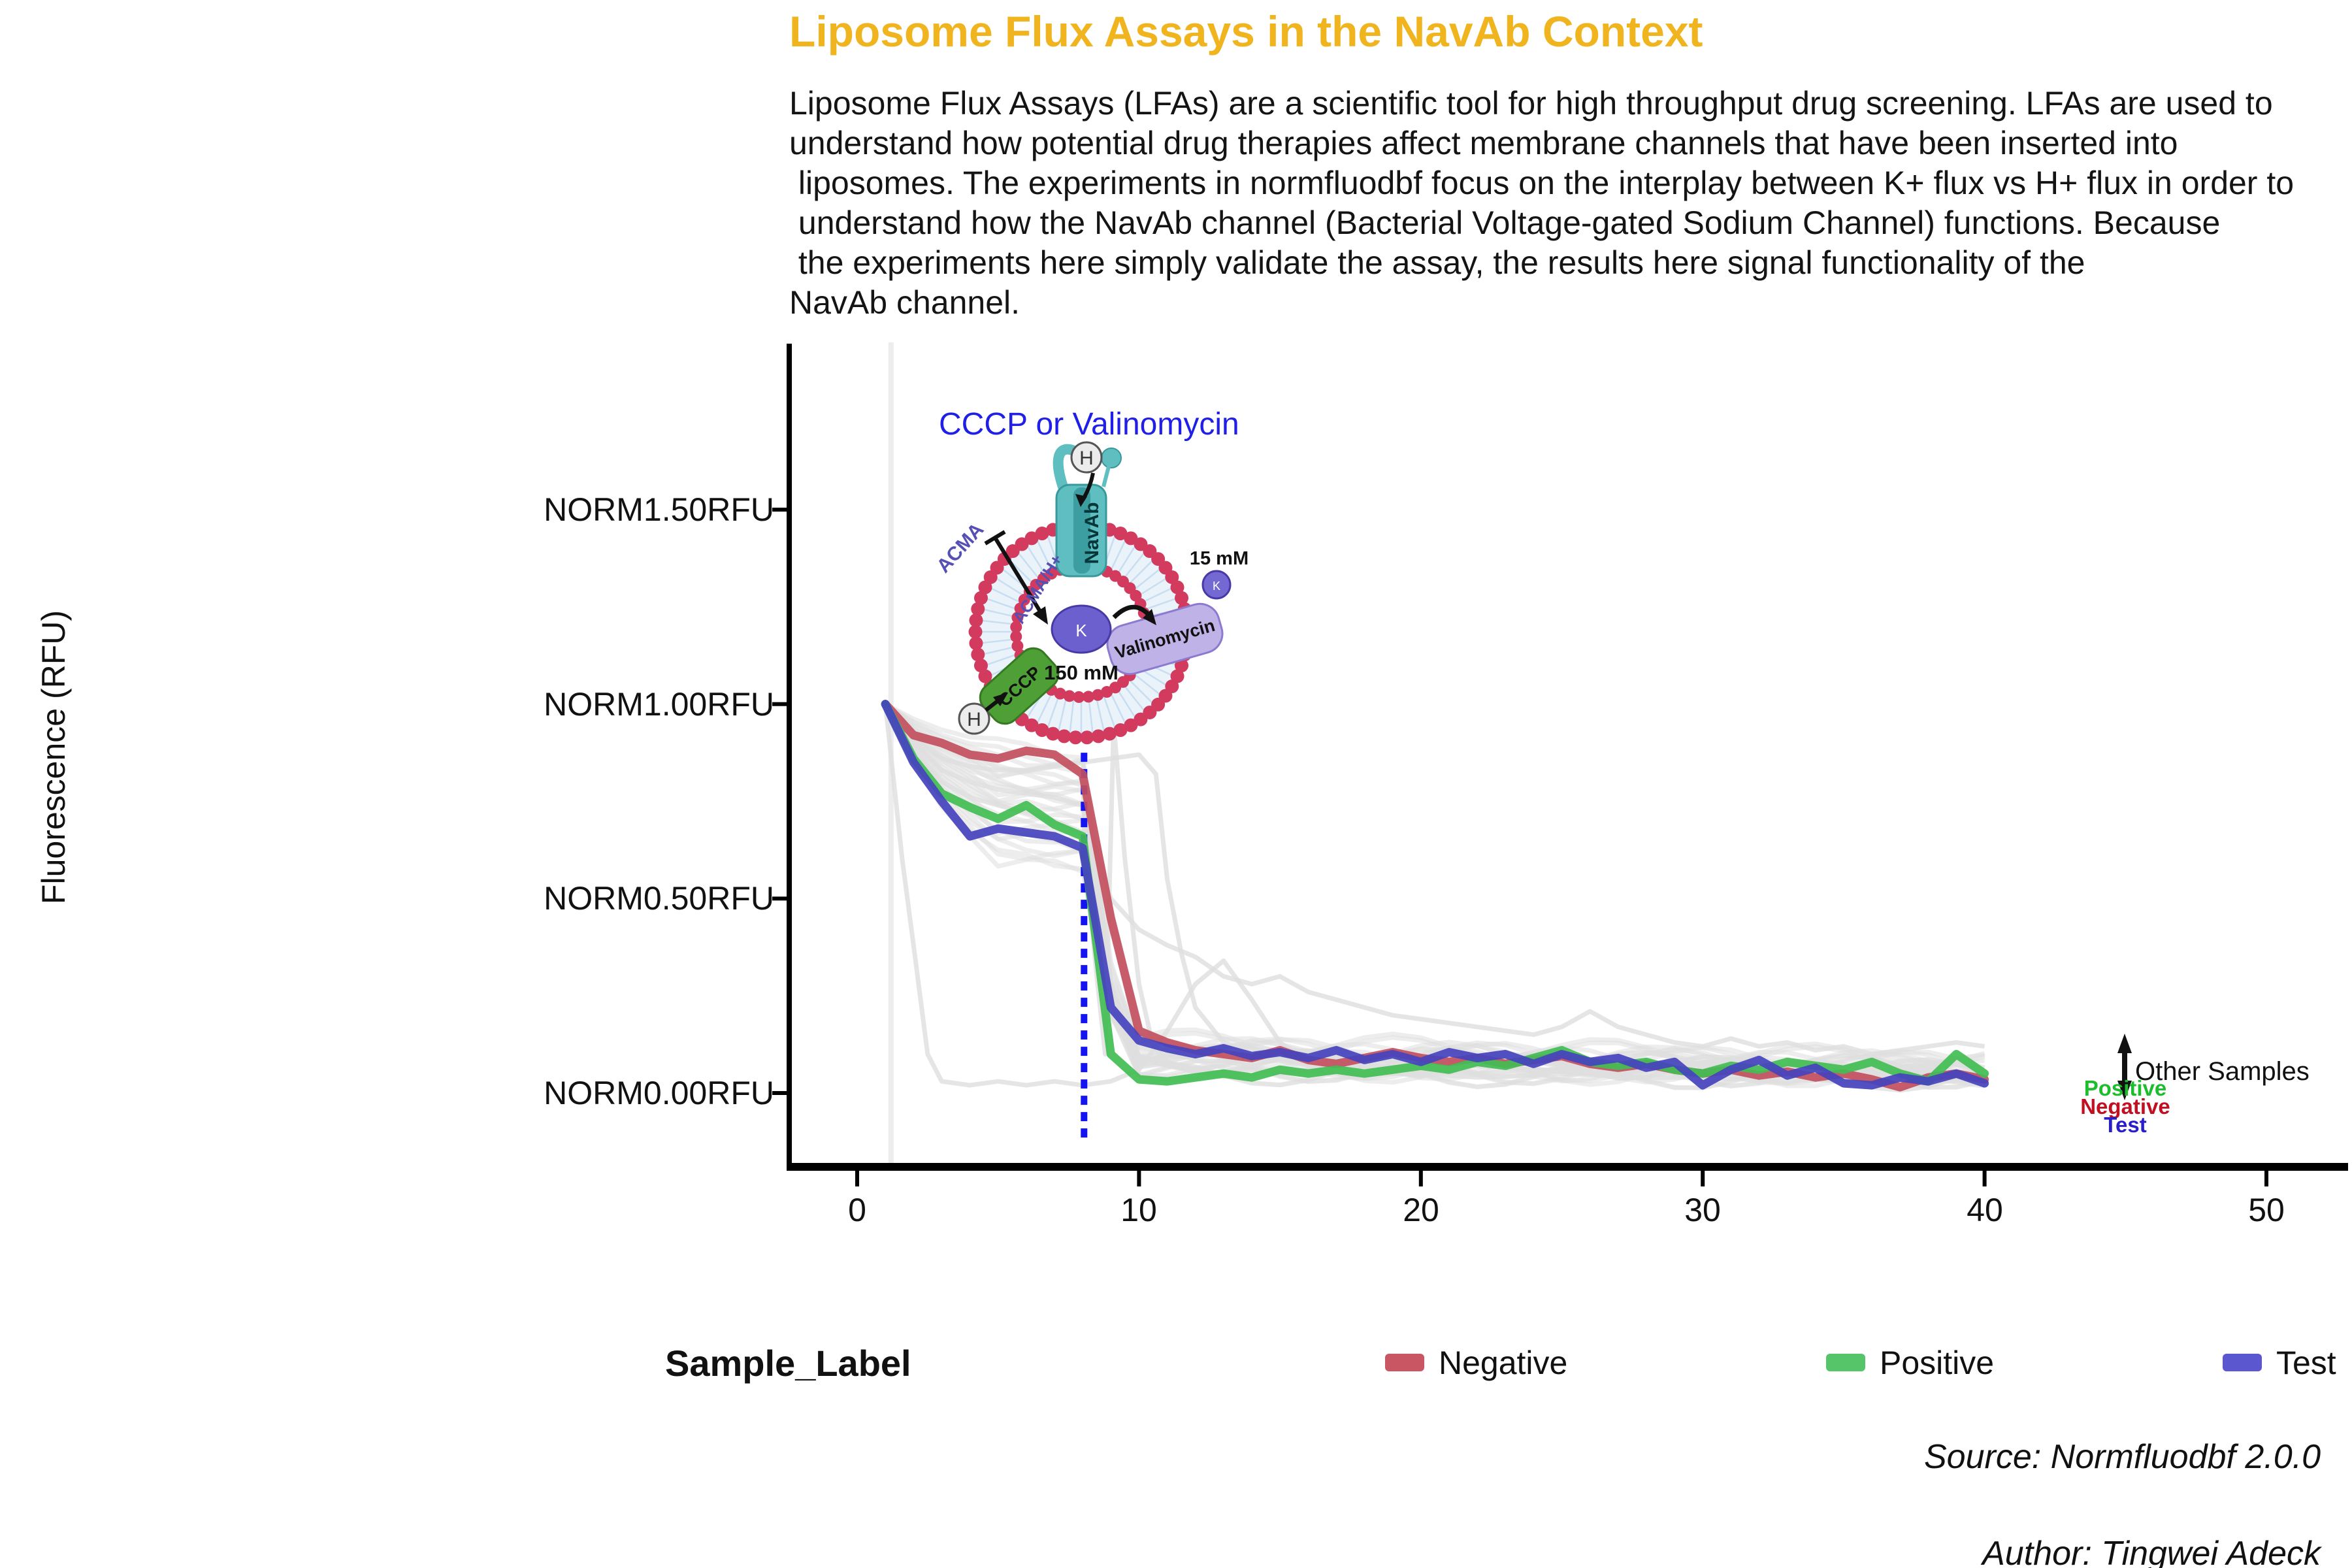 The image size is (2352, 1568). Describe the element at coordinates (1937, 1363) in the screenshot. I see `legend-label-positive: Positive` at that location.